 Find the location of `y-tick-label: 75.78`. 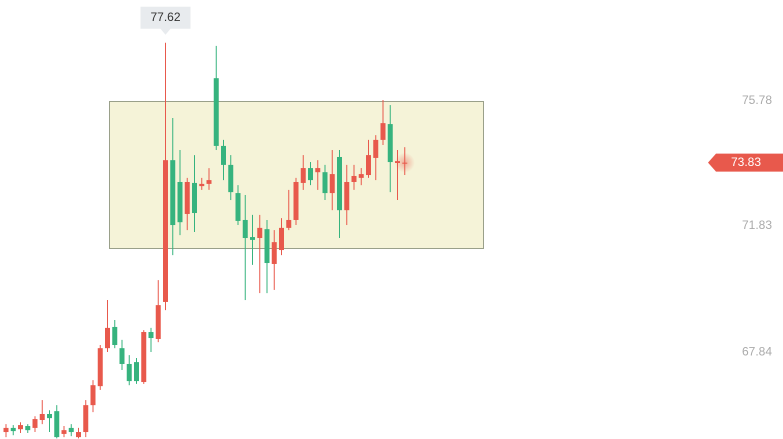

y-tick-label: 75.78 is located at coordinates (757, 100).